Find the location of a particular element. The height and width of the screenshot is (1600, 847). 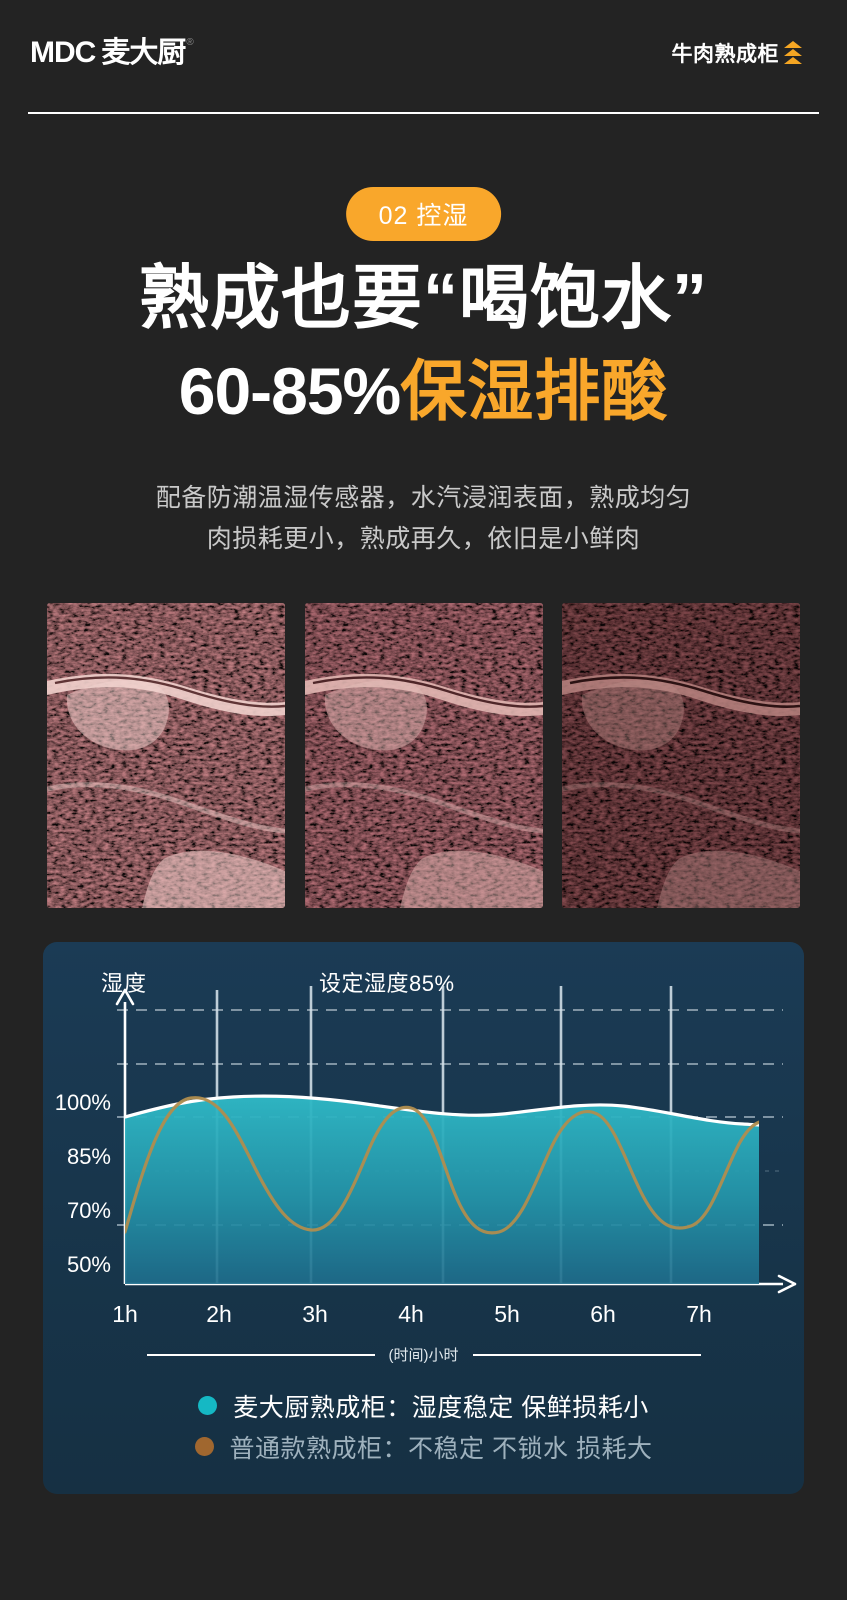

legend-item-mdc: 麦大厨熟成柜：湿度稳定 保鲜损耗小 is located at coordinates (423, 1405).